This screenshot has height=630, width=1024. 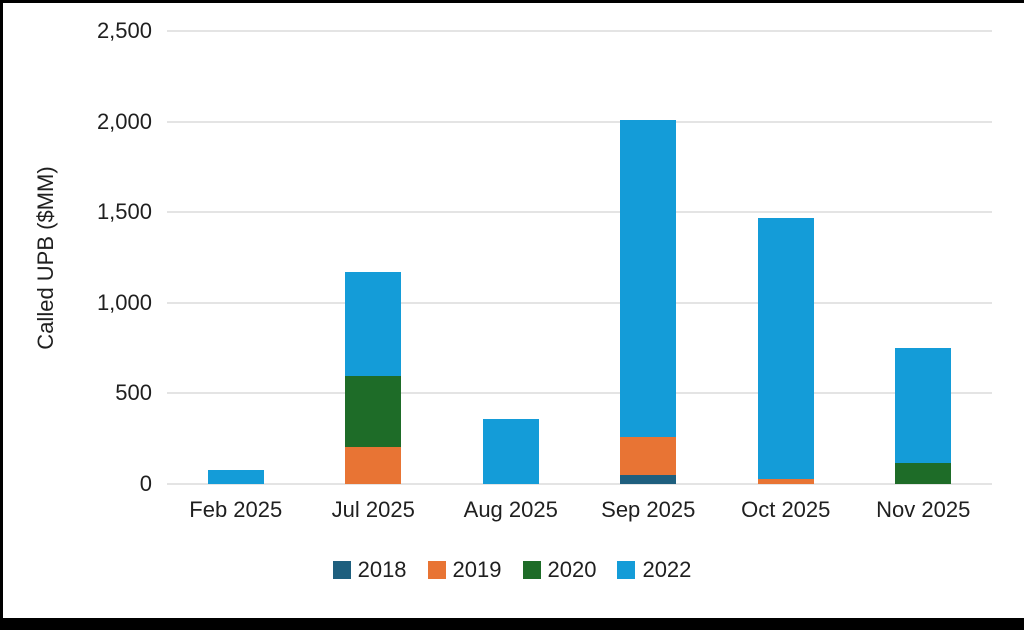 I want to click on bar-segment-2020-nov-2025, so click(x=923, y=473).